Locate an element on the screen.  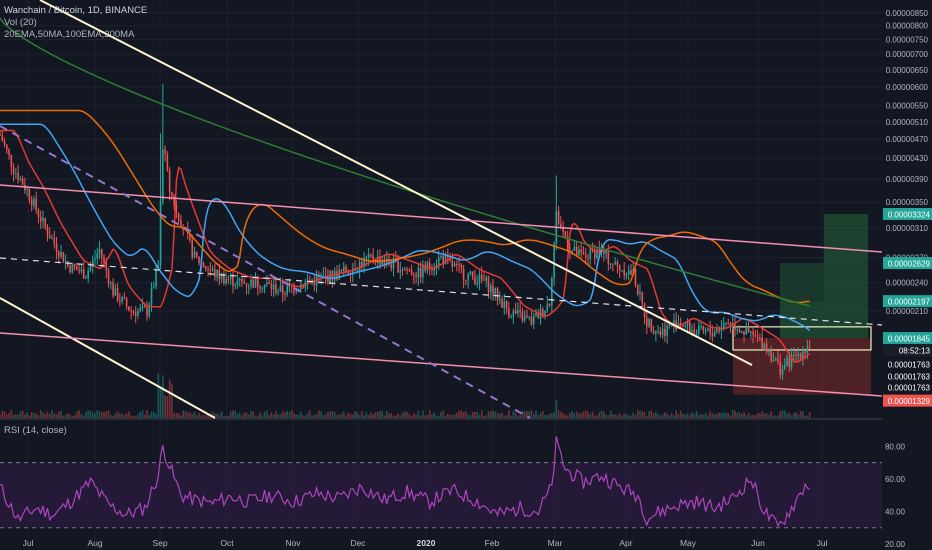
white-dashed-midline is located at coordinates (441, 291).